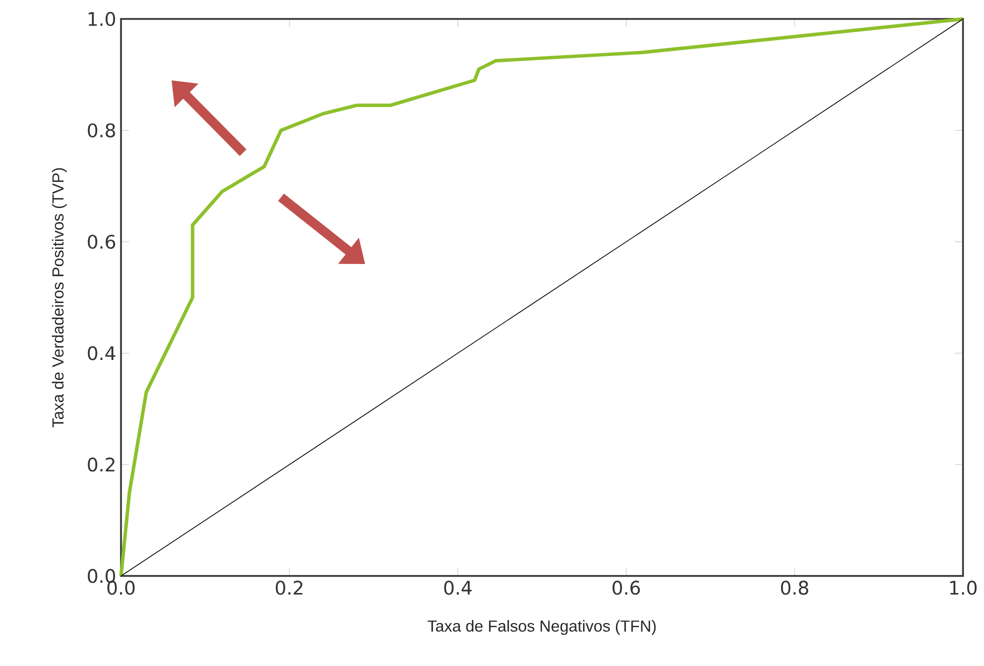 The width and height of the screenshot is (984, 666). Describe the element at coordinates (963, 587) in the screenshot. I see `x-tick-label: 1.0` at that location.